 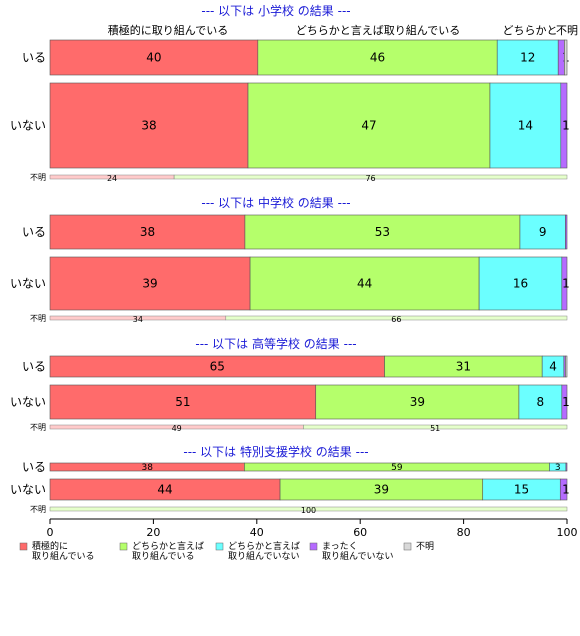 I want to click on x-tick-label: 80, so click(x=464, y=532).